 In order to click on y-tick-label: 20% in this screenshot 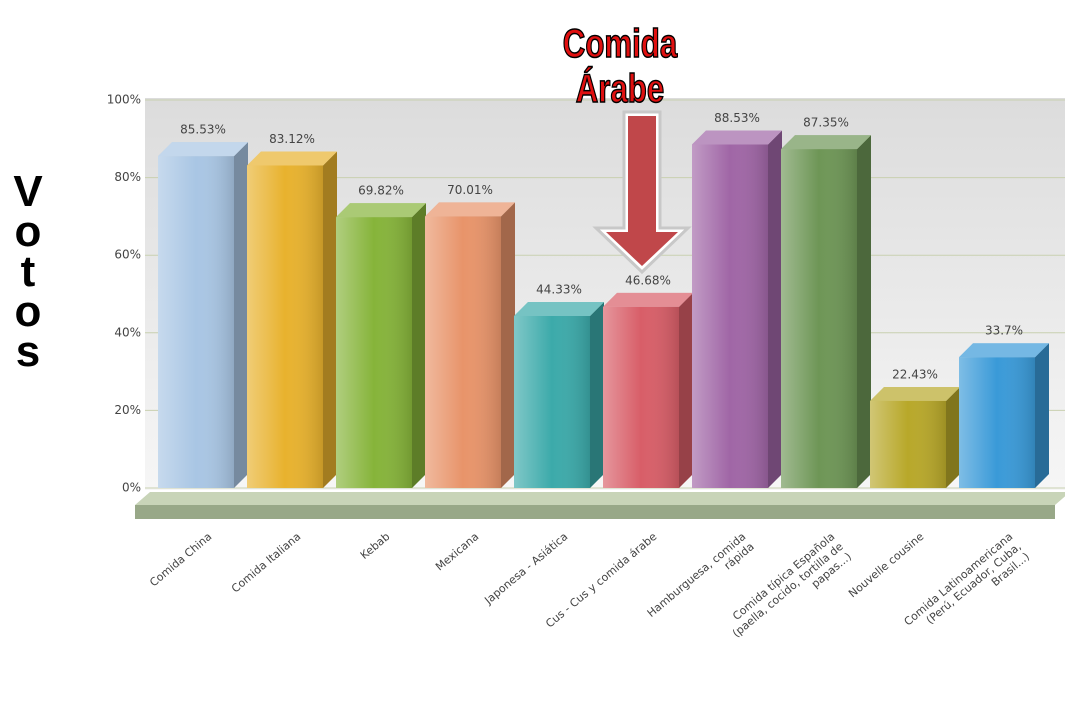, I will do `click(127, 410)`.